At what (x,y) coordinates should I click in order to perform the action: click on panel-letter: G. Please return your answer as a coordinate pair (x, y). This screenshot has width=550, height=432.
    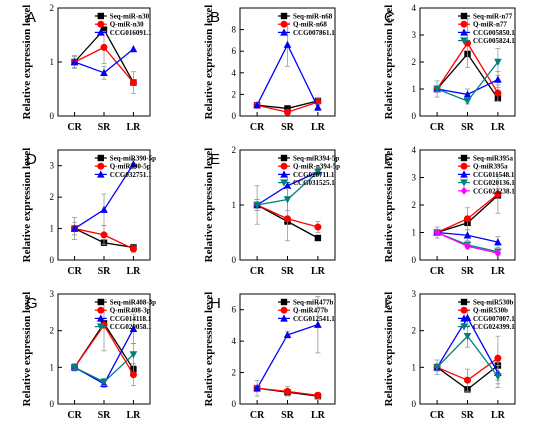
    Looking at the image, I should click on (32, 303).